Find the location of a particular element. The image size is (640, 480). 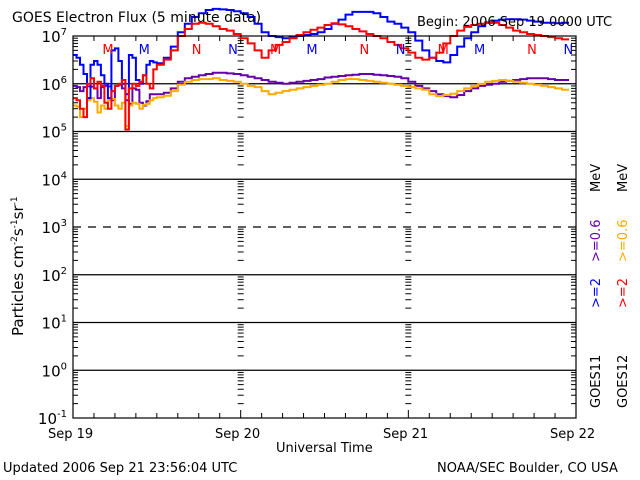

y-tick-label: 10¹ is located at coordinates (54, 323).